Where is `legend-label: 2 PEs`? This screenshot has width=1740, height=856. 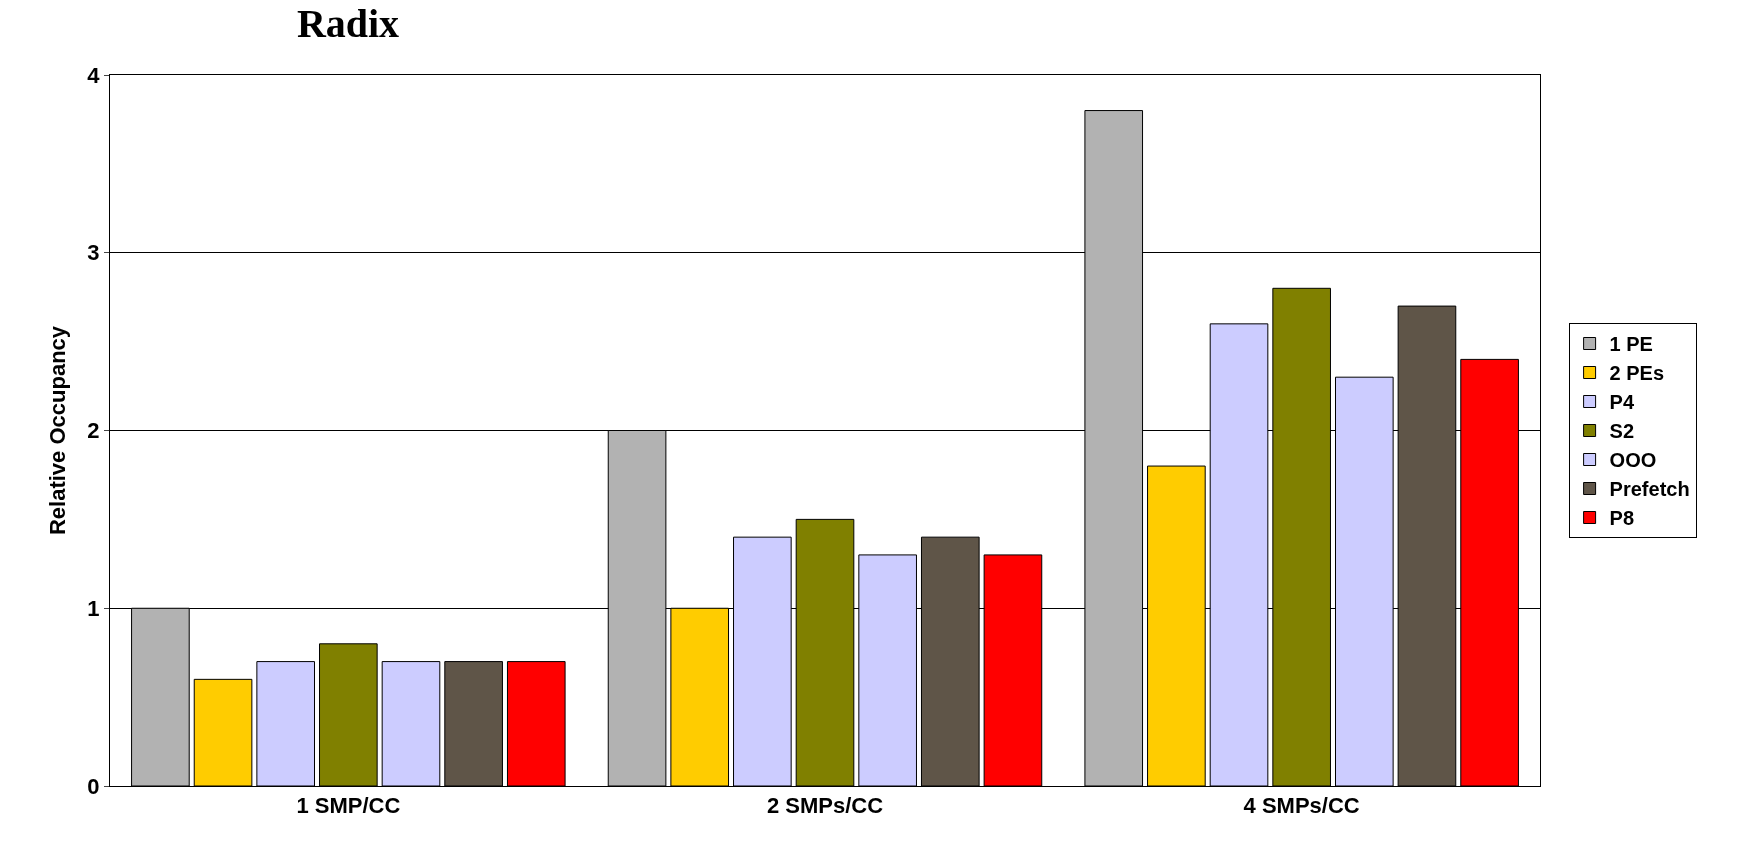 legend-label: 2 PEs is located at coordinates (1637, 373).